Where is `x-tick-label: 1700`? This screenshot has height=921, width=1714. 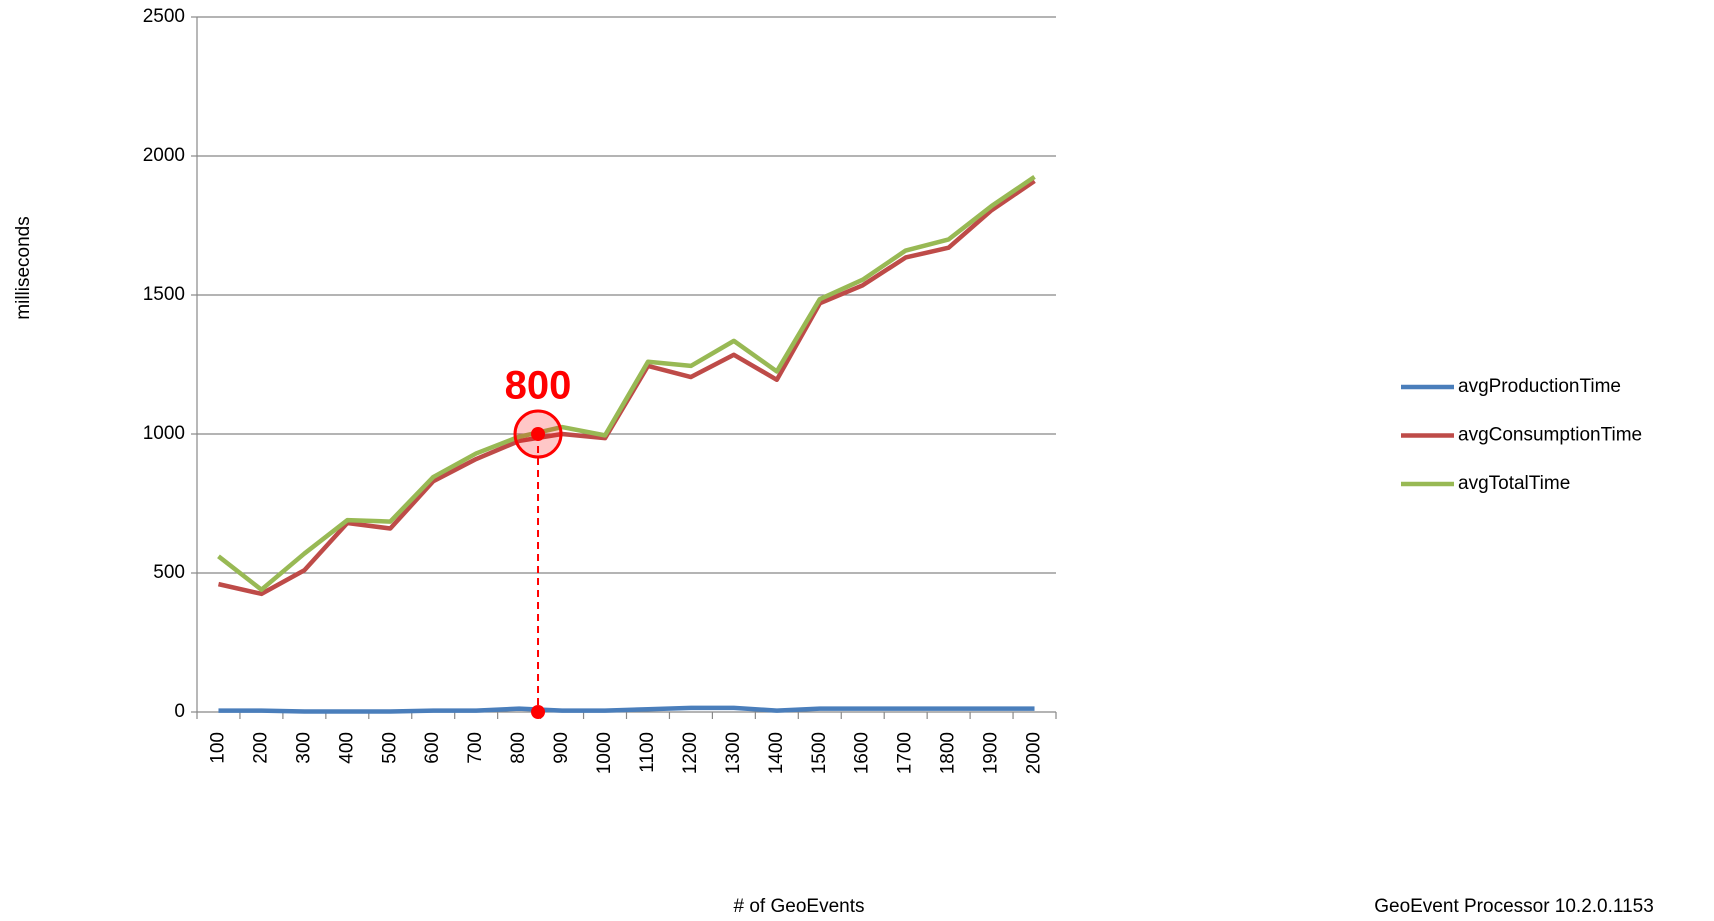 x-tick-label: 1700 is located at coordinates (905, 753).